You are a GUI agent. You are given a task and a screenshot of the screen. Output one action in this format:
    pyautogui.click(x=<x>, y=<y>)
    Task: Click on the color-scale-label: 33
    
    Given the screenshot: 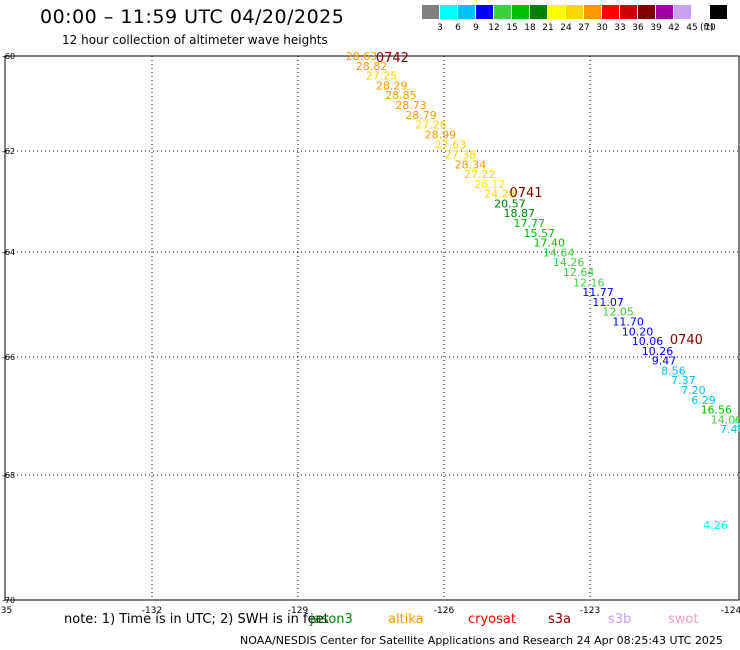 What is the action you would take?
    pyautogui.click(x=620, y=28)
    